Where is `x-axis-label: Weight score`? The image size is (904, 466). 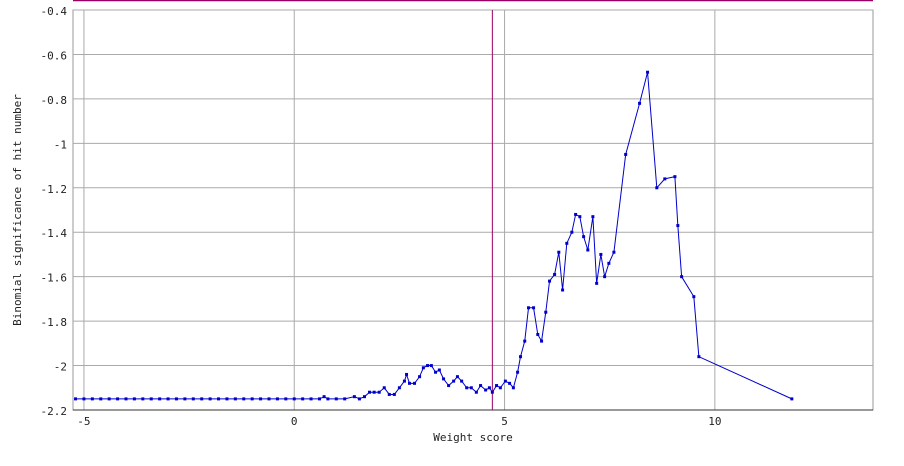
x-axis-label: Weight score is located at coordinates (472, 437).